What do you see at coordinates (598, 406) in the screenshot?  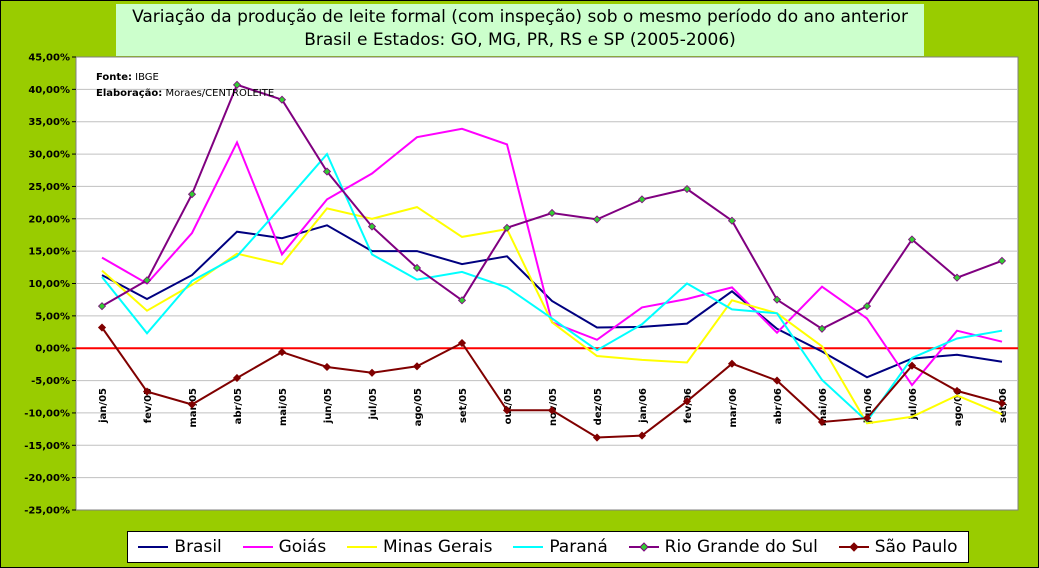 I see `x-tick-label: dez/05` at bounding box center [598, 406].